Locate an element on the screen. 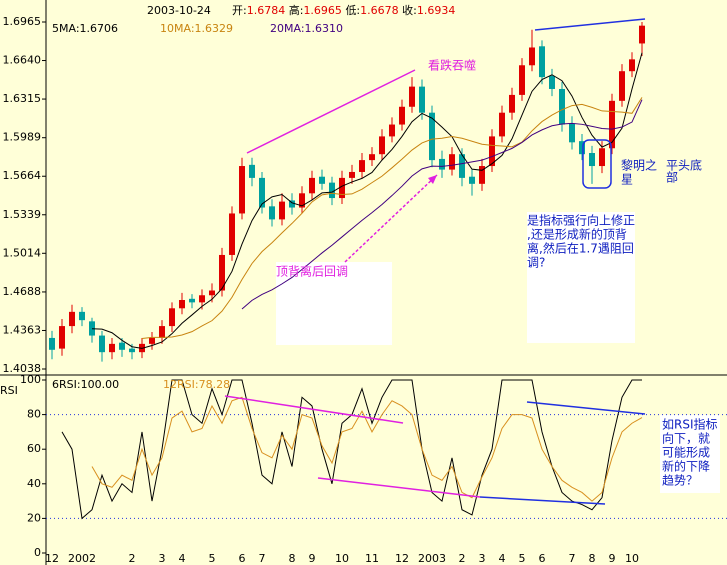  x-tick-label: 5 is located at coordinates (212, 558).